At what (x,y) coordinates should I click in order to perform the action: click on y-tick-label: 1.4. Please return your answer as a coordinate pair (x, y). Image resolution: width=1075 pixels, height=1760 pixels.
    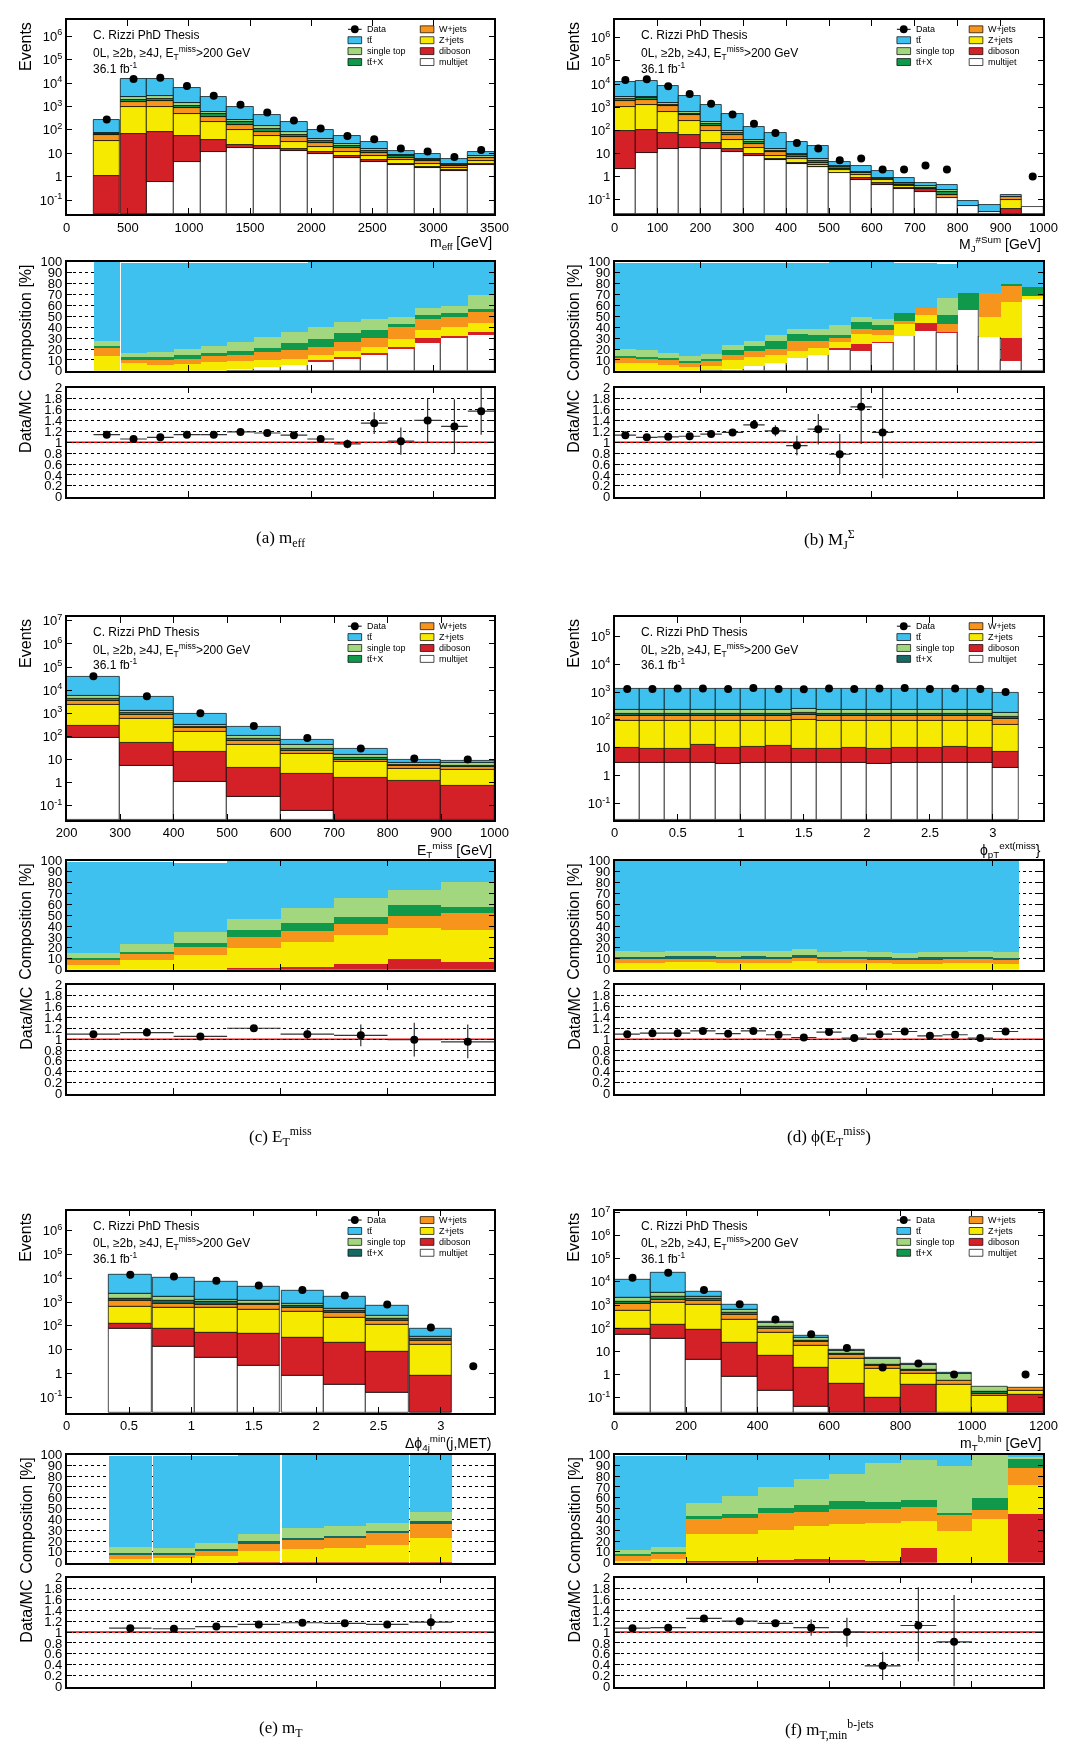
    Looking at the image, I should click on (53, 420).